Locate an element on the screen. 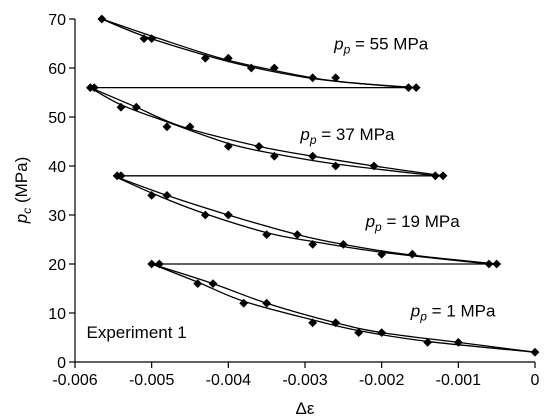  annotation-4: Experiment 1 is located at coordinates (137, 332).